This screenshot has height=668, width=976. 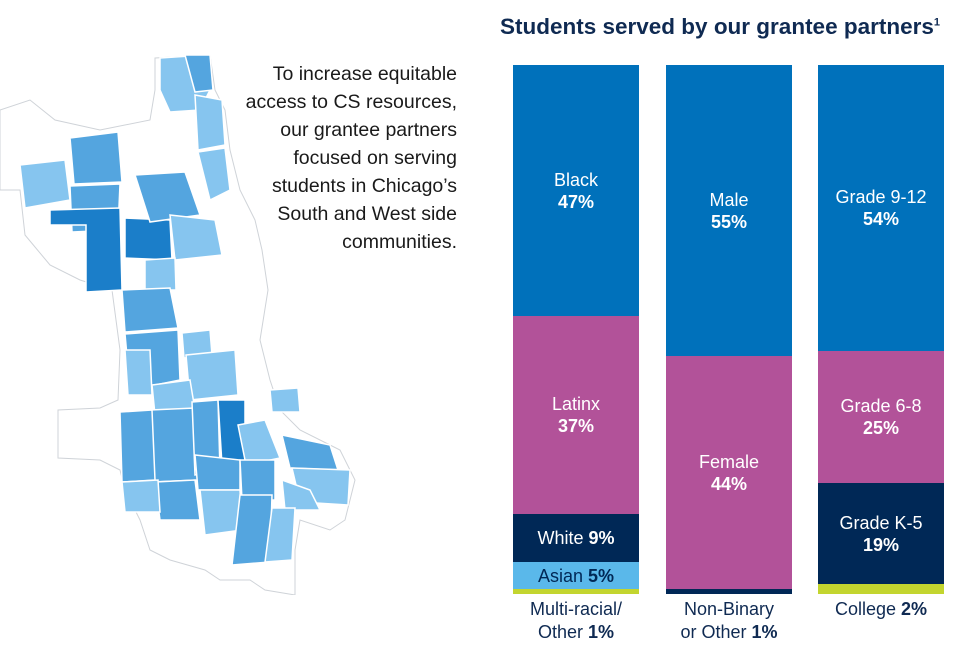 I want to click on bar-segment: Black 47%, so click(x=576, y=190).